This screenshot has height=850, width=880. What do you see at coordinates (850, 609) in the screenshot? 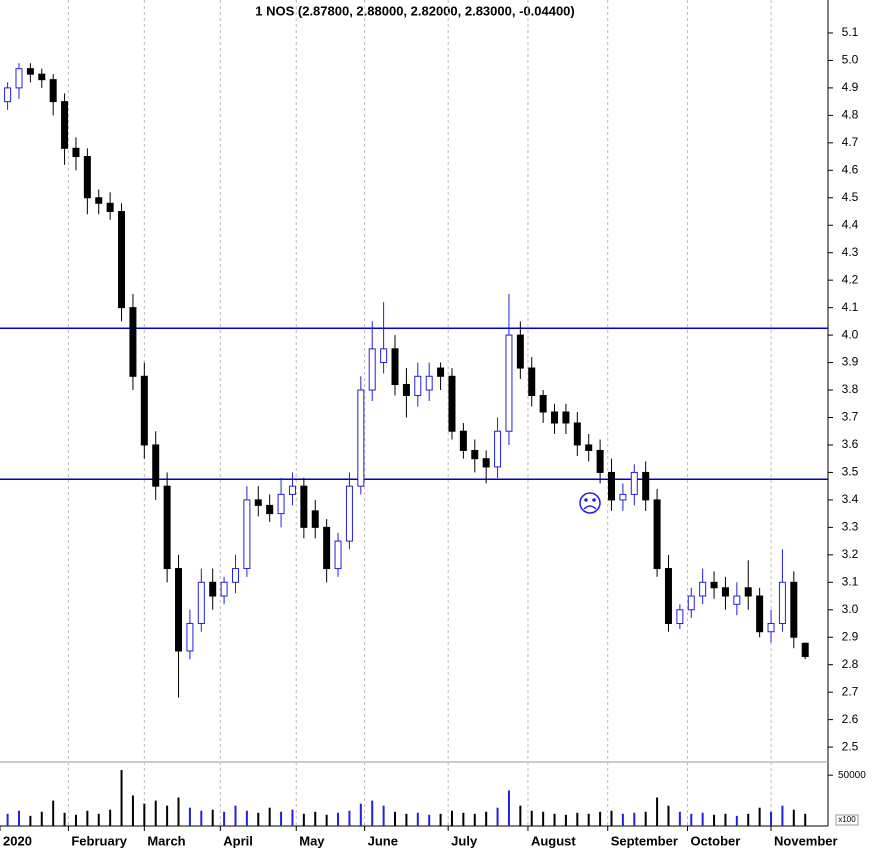
I see `y-tick-label: 3.0` at bounding box center [850, 609].